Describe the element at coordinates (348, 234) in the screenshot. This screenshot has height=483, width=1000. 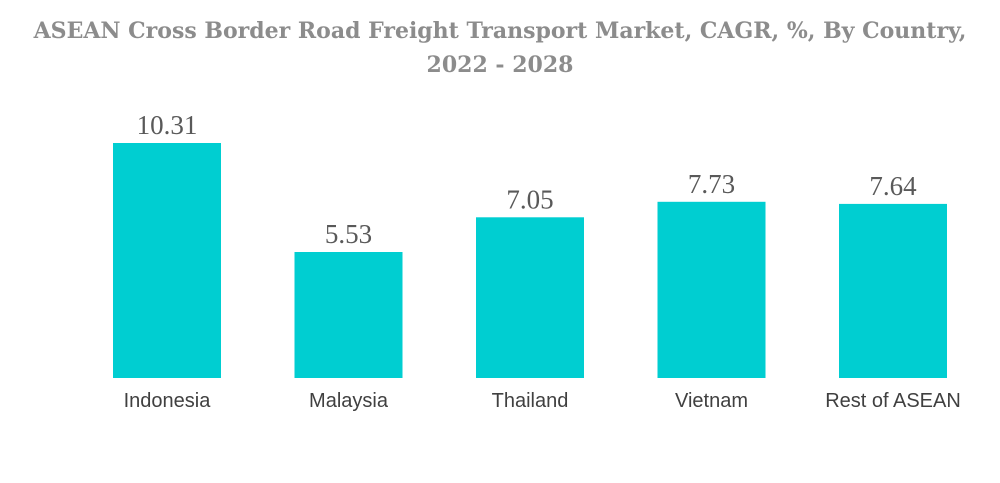
I see `value-label-malaysia: 5.53` at that location.